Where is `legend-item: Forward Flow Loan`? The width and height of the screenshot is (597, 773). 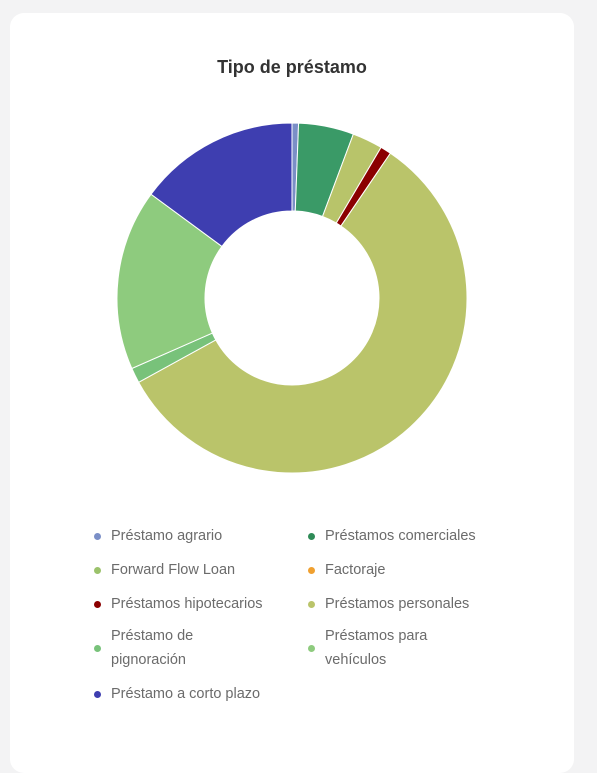
legend-item: Forward Flow Loan is located at coordinates (164, 570).